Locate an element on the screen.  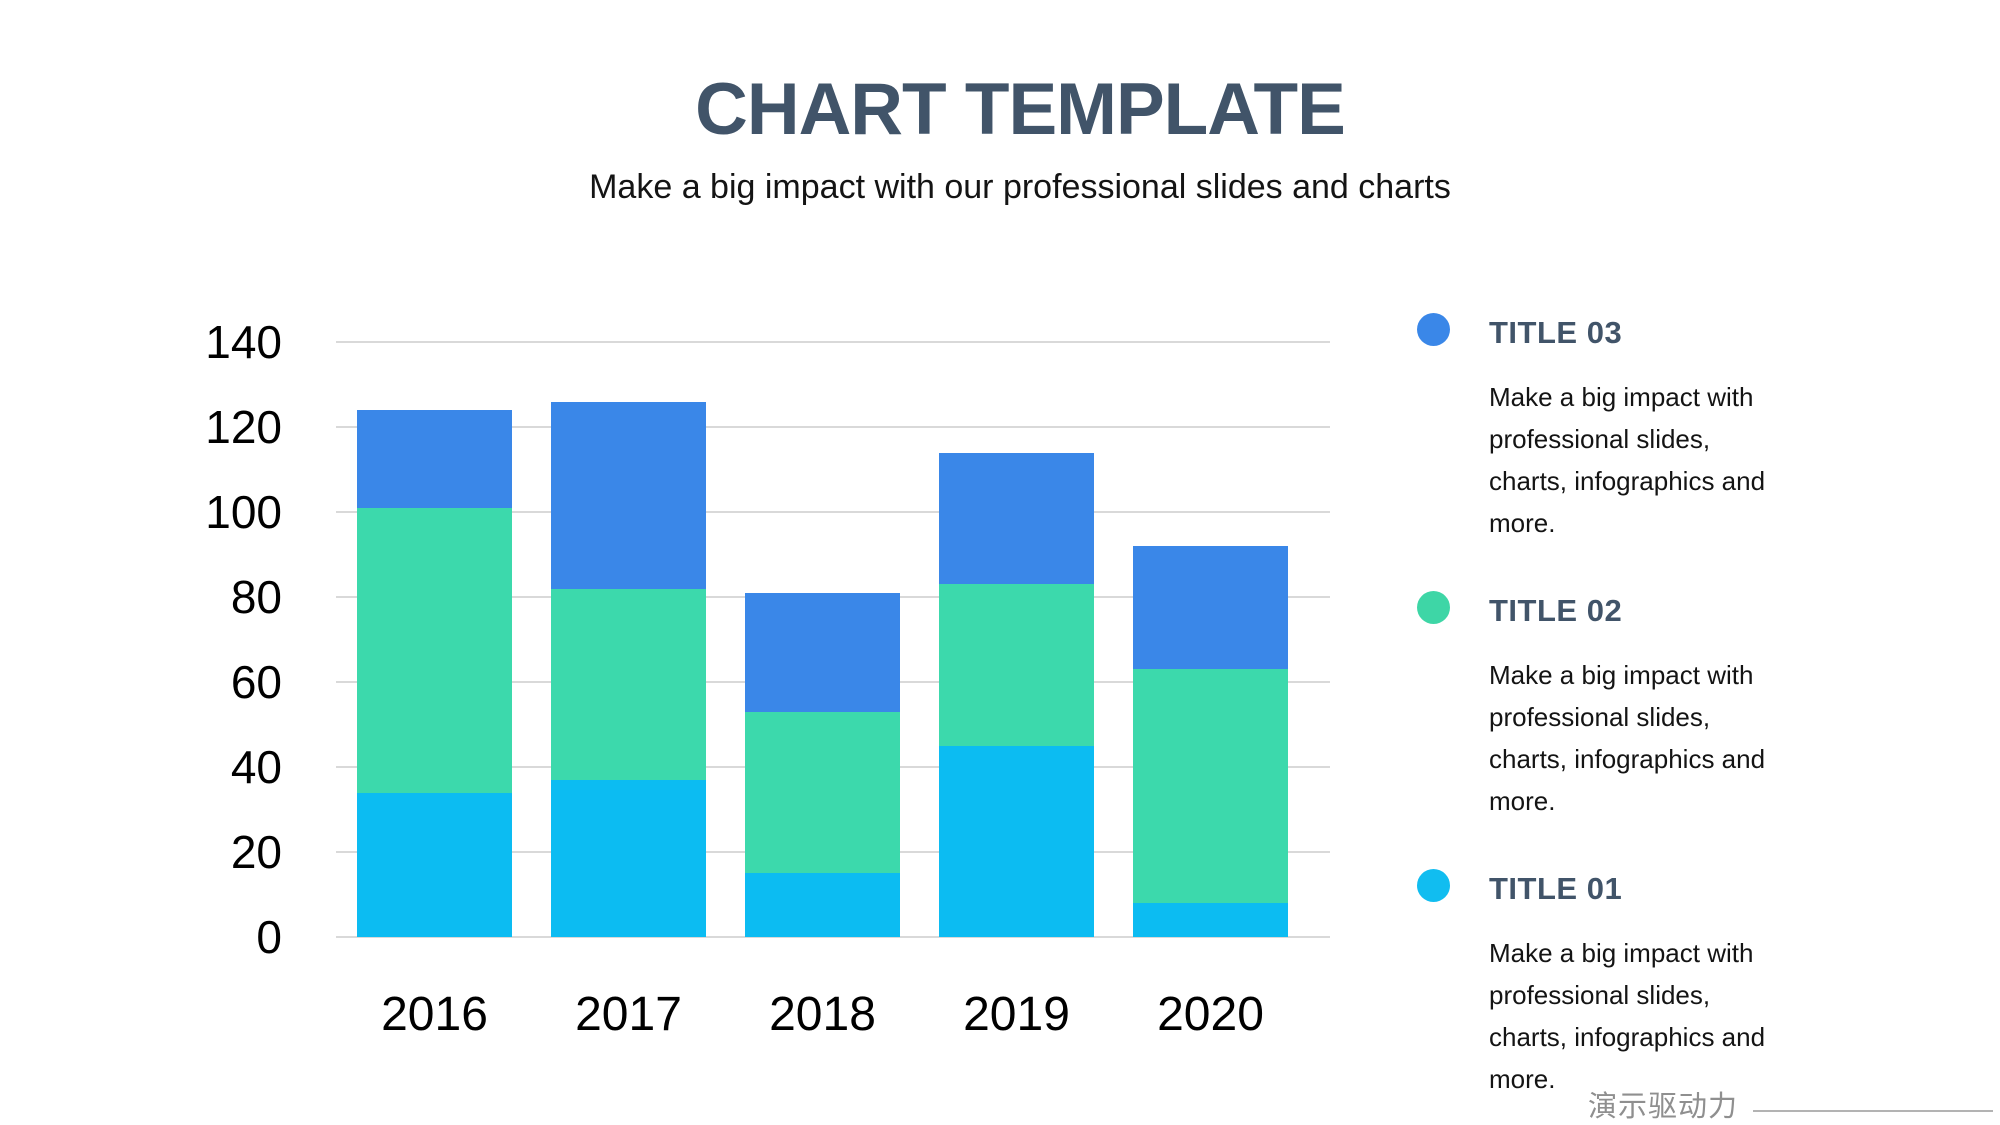
bar-group-2017 is located at coordinates (628, 669).